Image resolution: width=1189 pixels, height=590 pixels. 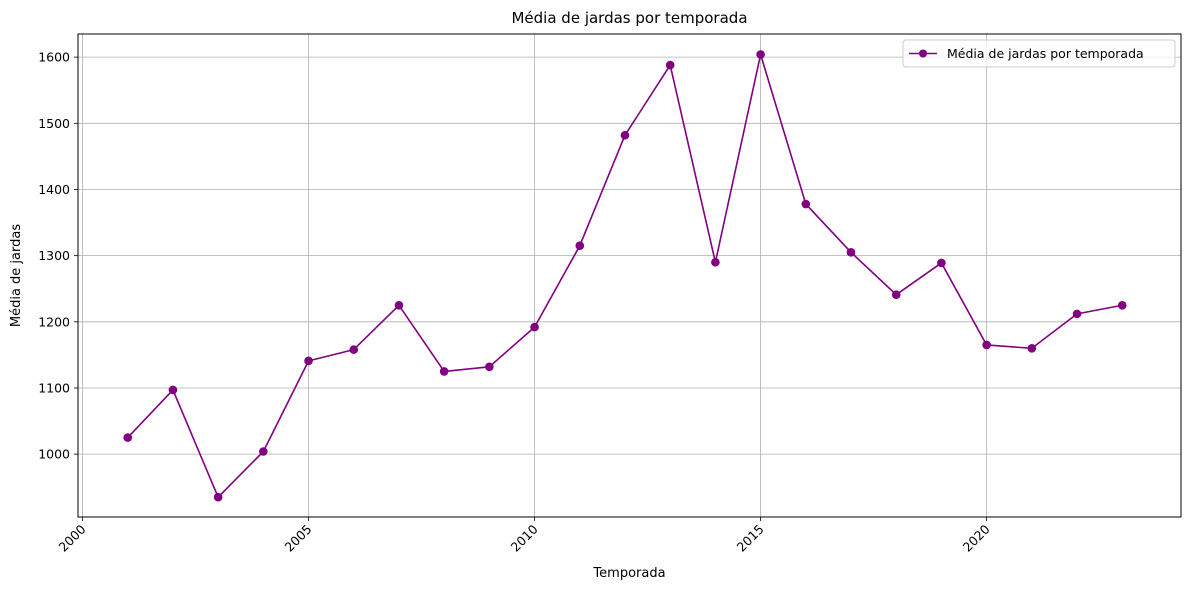 I want to click on legend-marker-swatch, so click(x=923, y=53).